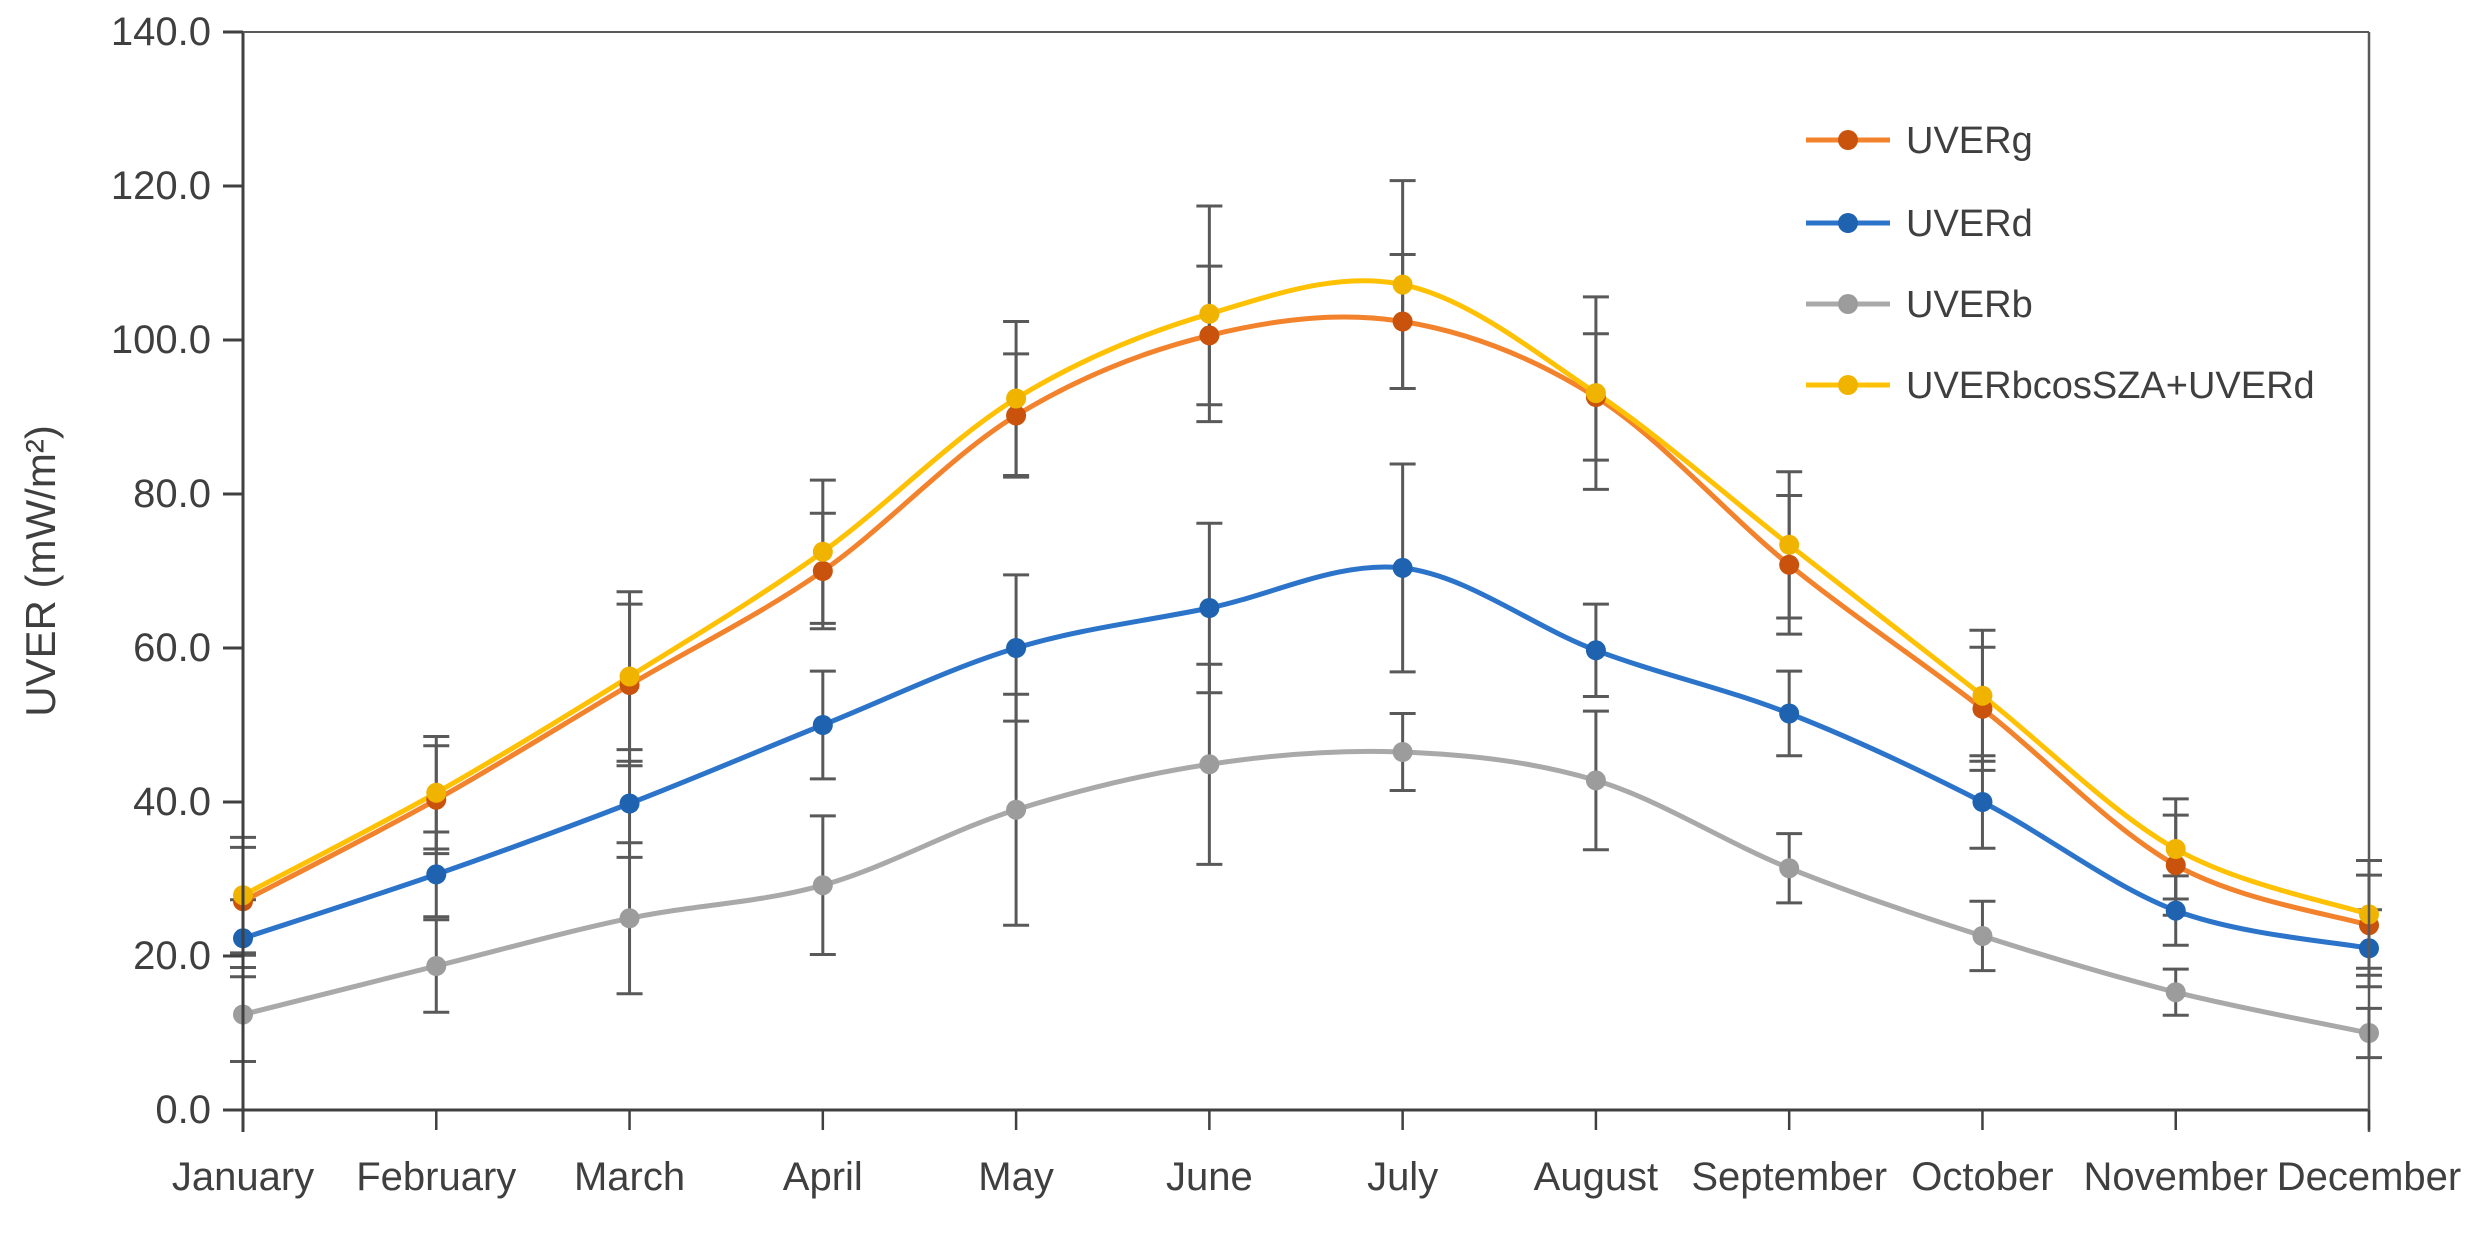 Image resolution: width=2470 pixels, height=1252 pixels. I want to click on legend-label: UVERg, so click(1969, 141).